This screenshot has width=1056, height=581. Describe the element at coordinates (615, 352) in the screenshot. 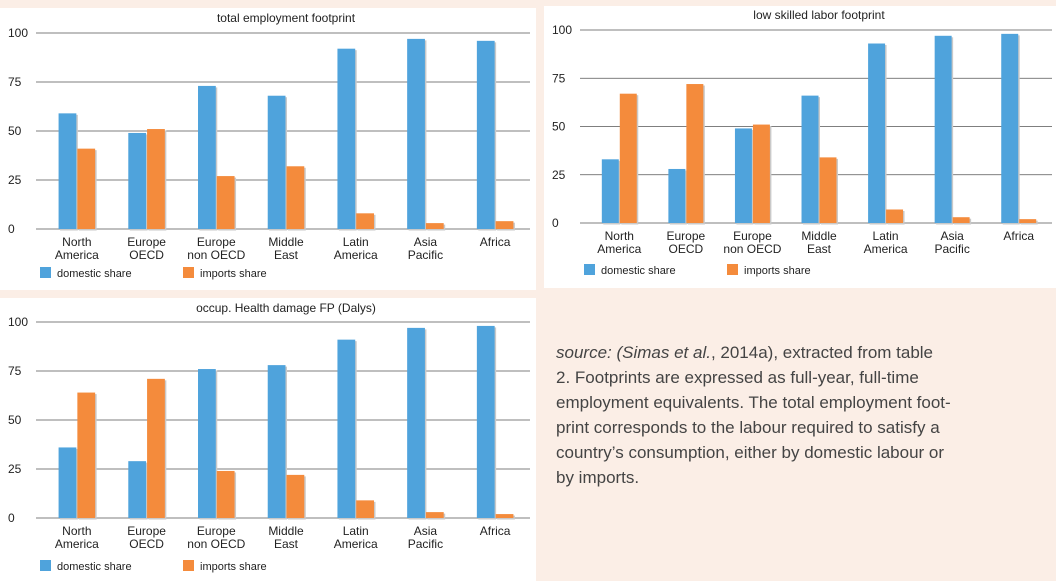

I see `caption-source-label: source: (Simas` at that location.